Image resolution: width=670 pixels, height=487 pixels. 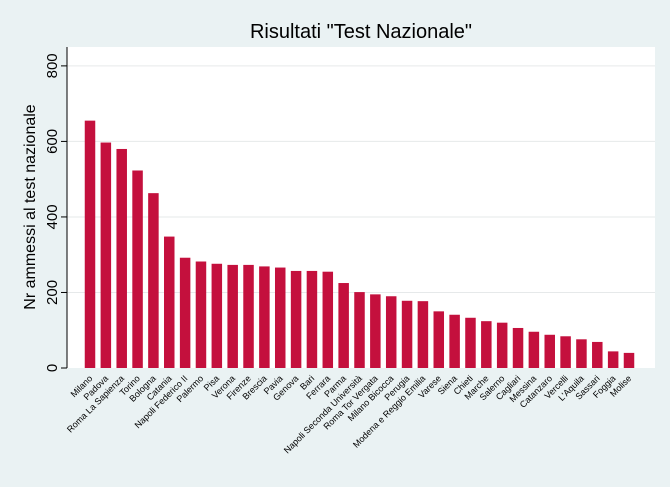 What do you see at coordinates (30, 207) in the screenshot?
I see `y-axis-label: Nr ammessi al test nazionale` at bounding box center [30, 207].